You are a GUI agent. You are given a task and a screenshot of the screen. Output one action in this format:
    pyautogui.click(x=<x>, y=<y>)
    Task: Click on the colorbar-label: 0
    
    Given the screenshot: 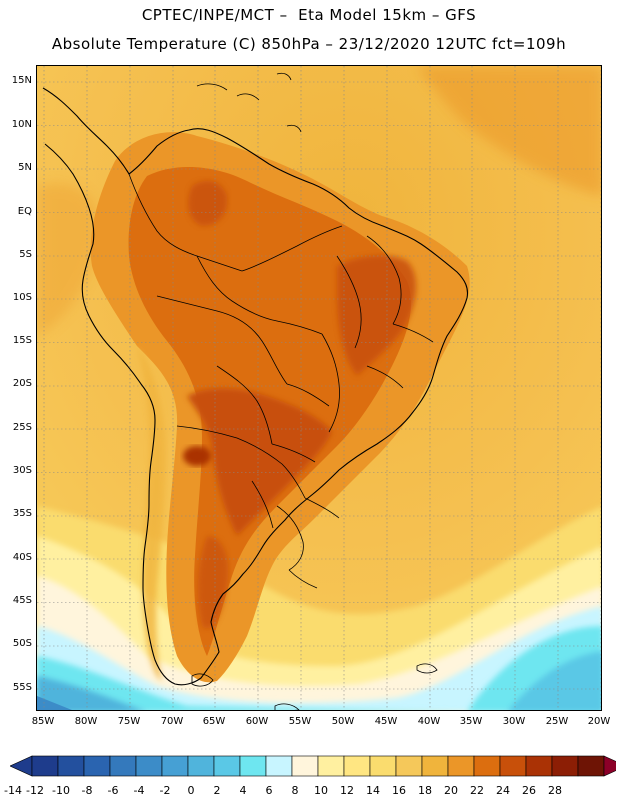 What is the action you would take?
    pyautogui.click(x=191, y=790)
    